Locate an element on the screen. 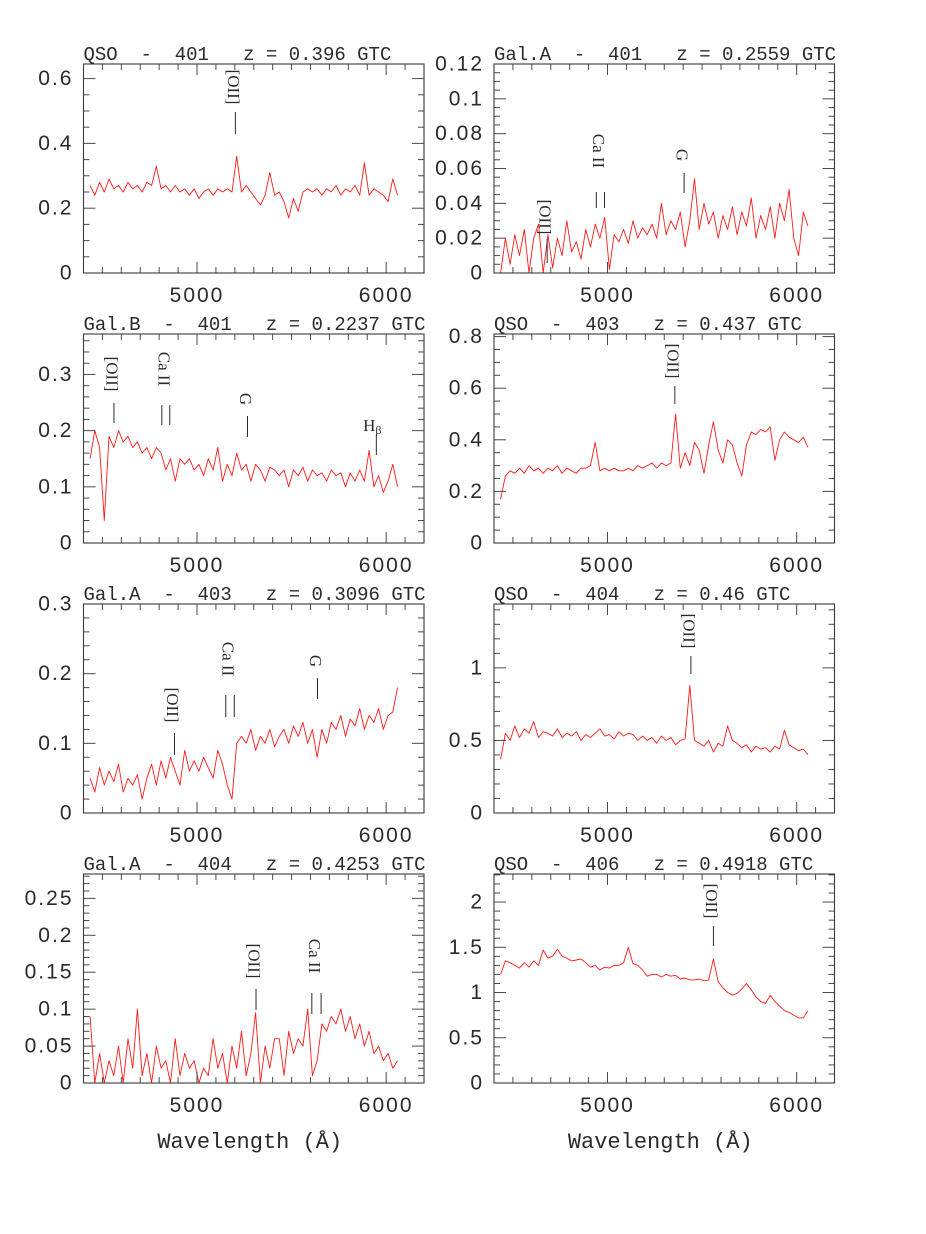 This screenshot has height=1234, width=926. panel-title: Gal.A - 401 z = 0.2559 GTC is located at coordinates (665, 55).